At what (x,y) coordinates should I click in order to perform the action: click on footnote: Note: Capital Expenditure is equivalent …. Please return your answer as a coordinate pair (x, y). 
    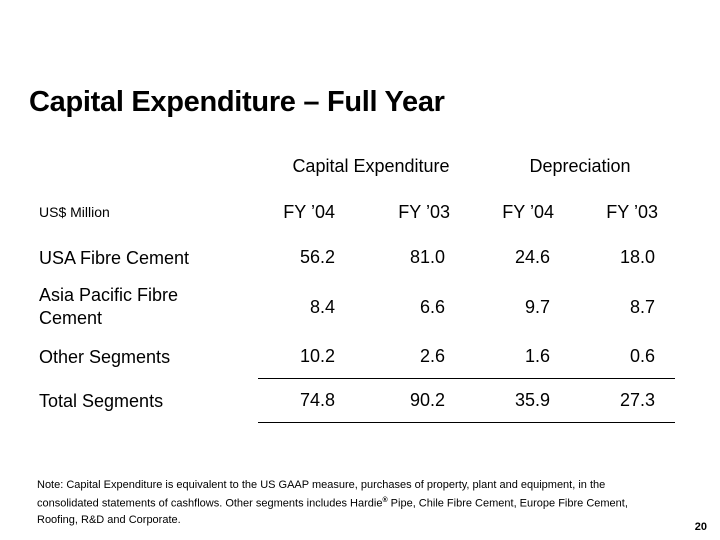
    Looking at the image, I should click on (347, 502).